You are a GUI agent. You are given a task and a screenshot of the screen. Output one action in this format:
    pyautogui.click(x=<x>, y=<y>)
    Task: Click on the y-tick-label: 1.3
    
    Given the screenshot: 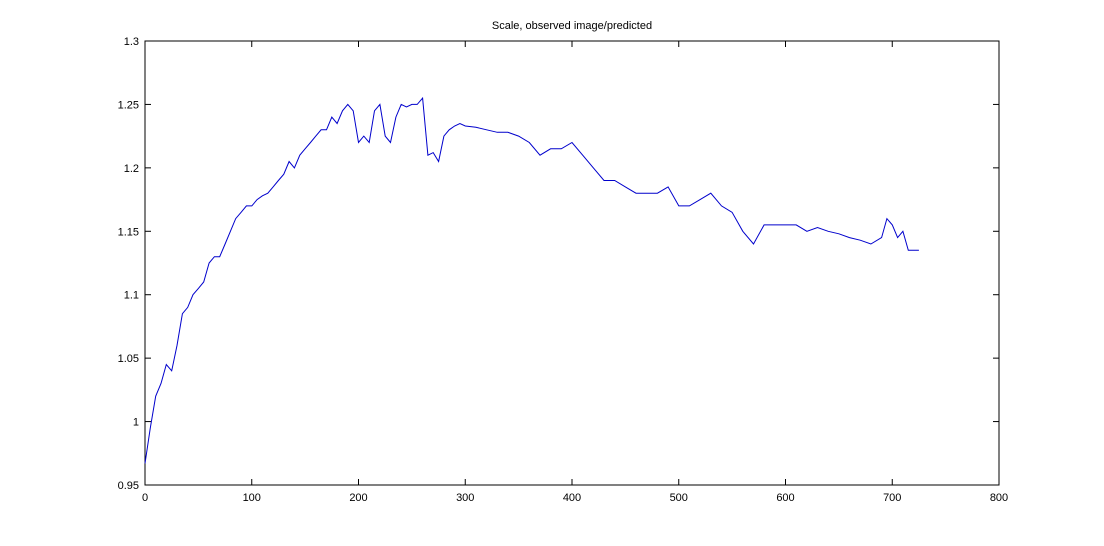 What is the action you would take?
    pyautogui.click(x=131, y=42)
    